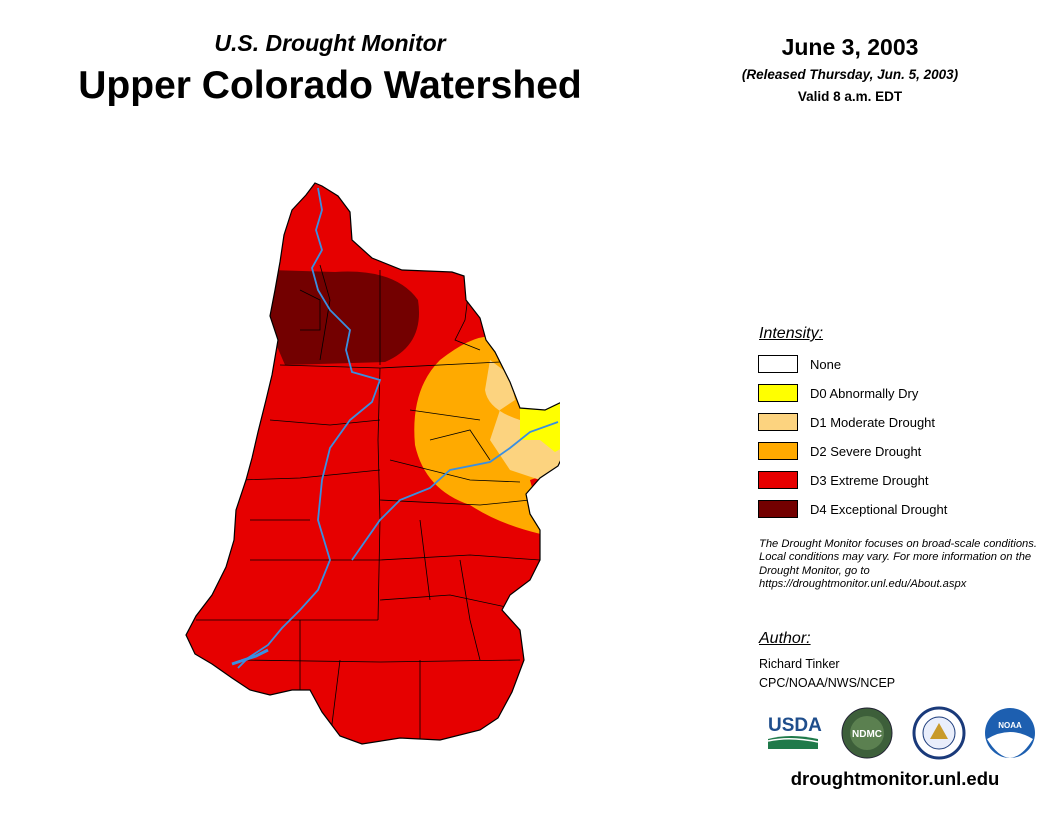 The image size is (1056, 816). I want to click on map-subtitle: U.S. Drought Monitor, so click(330, 43).